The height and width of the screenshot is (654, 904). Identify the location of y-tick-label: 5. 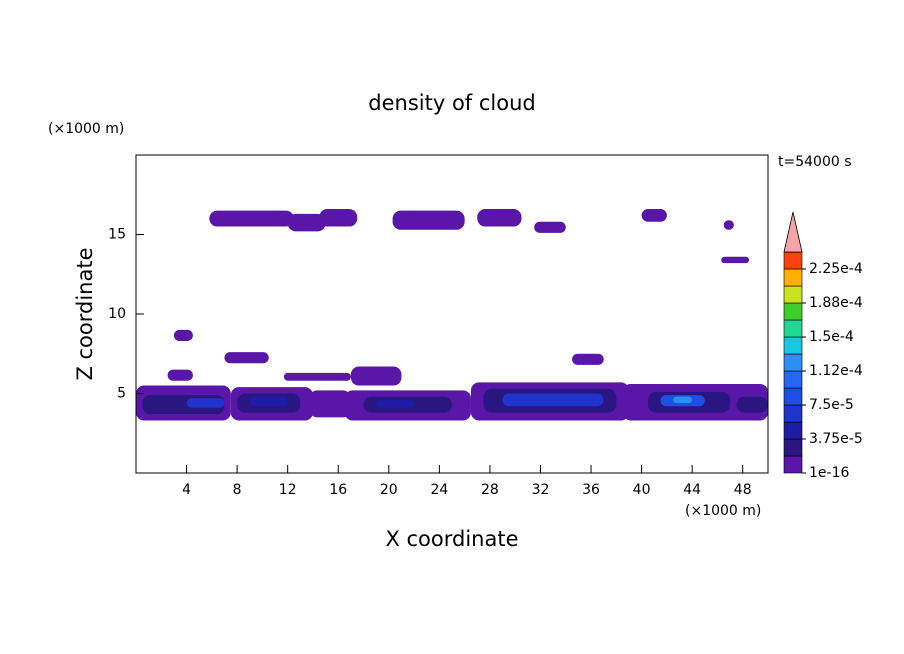
(121, 394).